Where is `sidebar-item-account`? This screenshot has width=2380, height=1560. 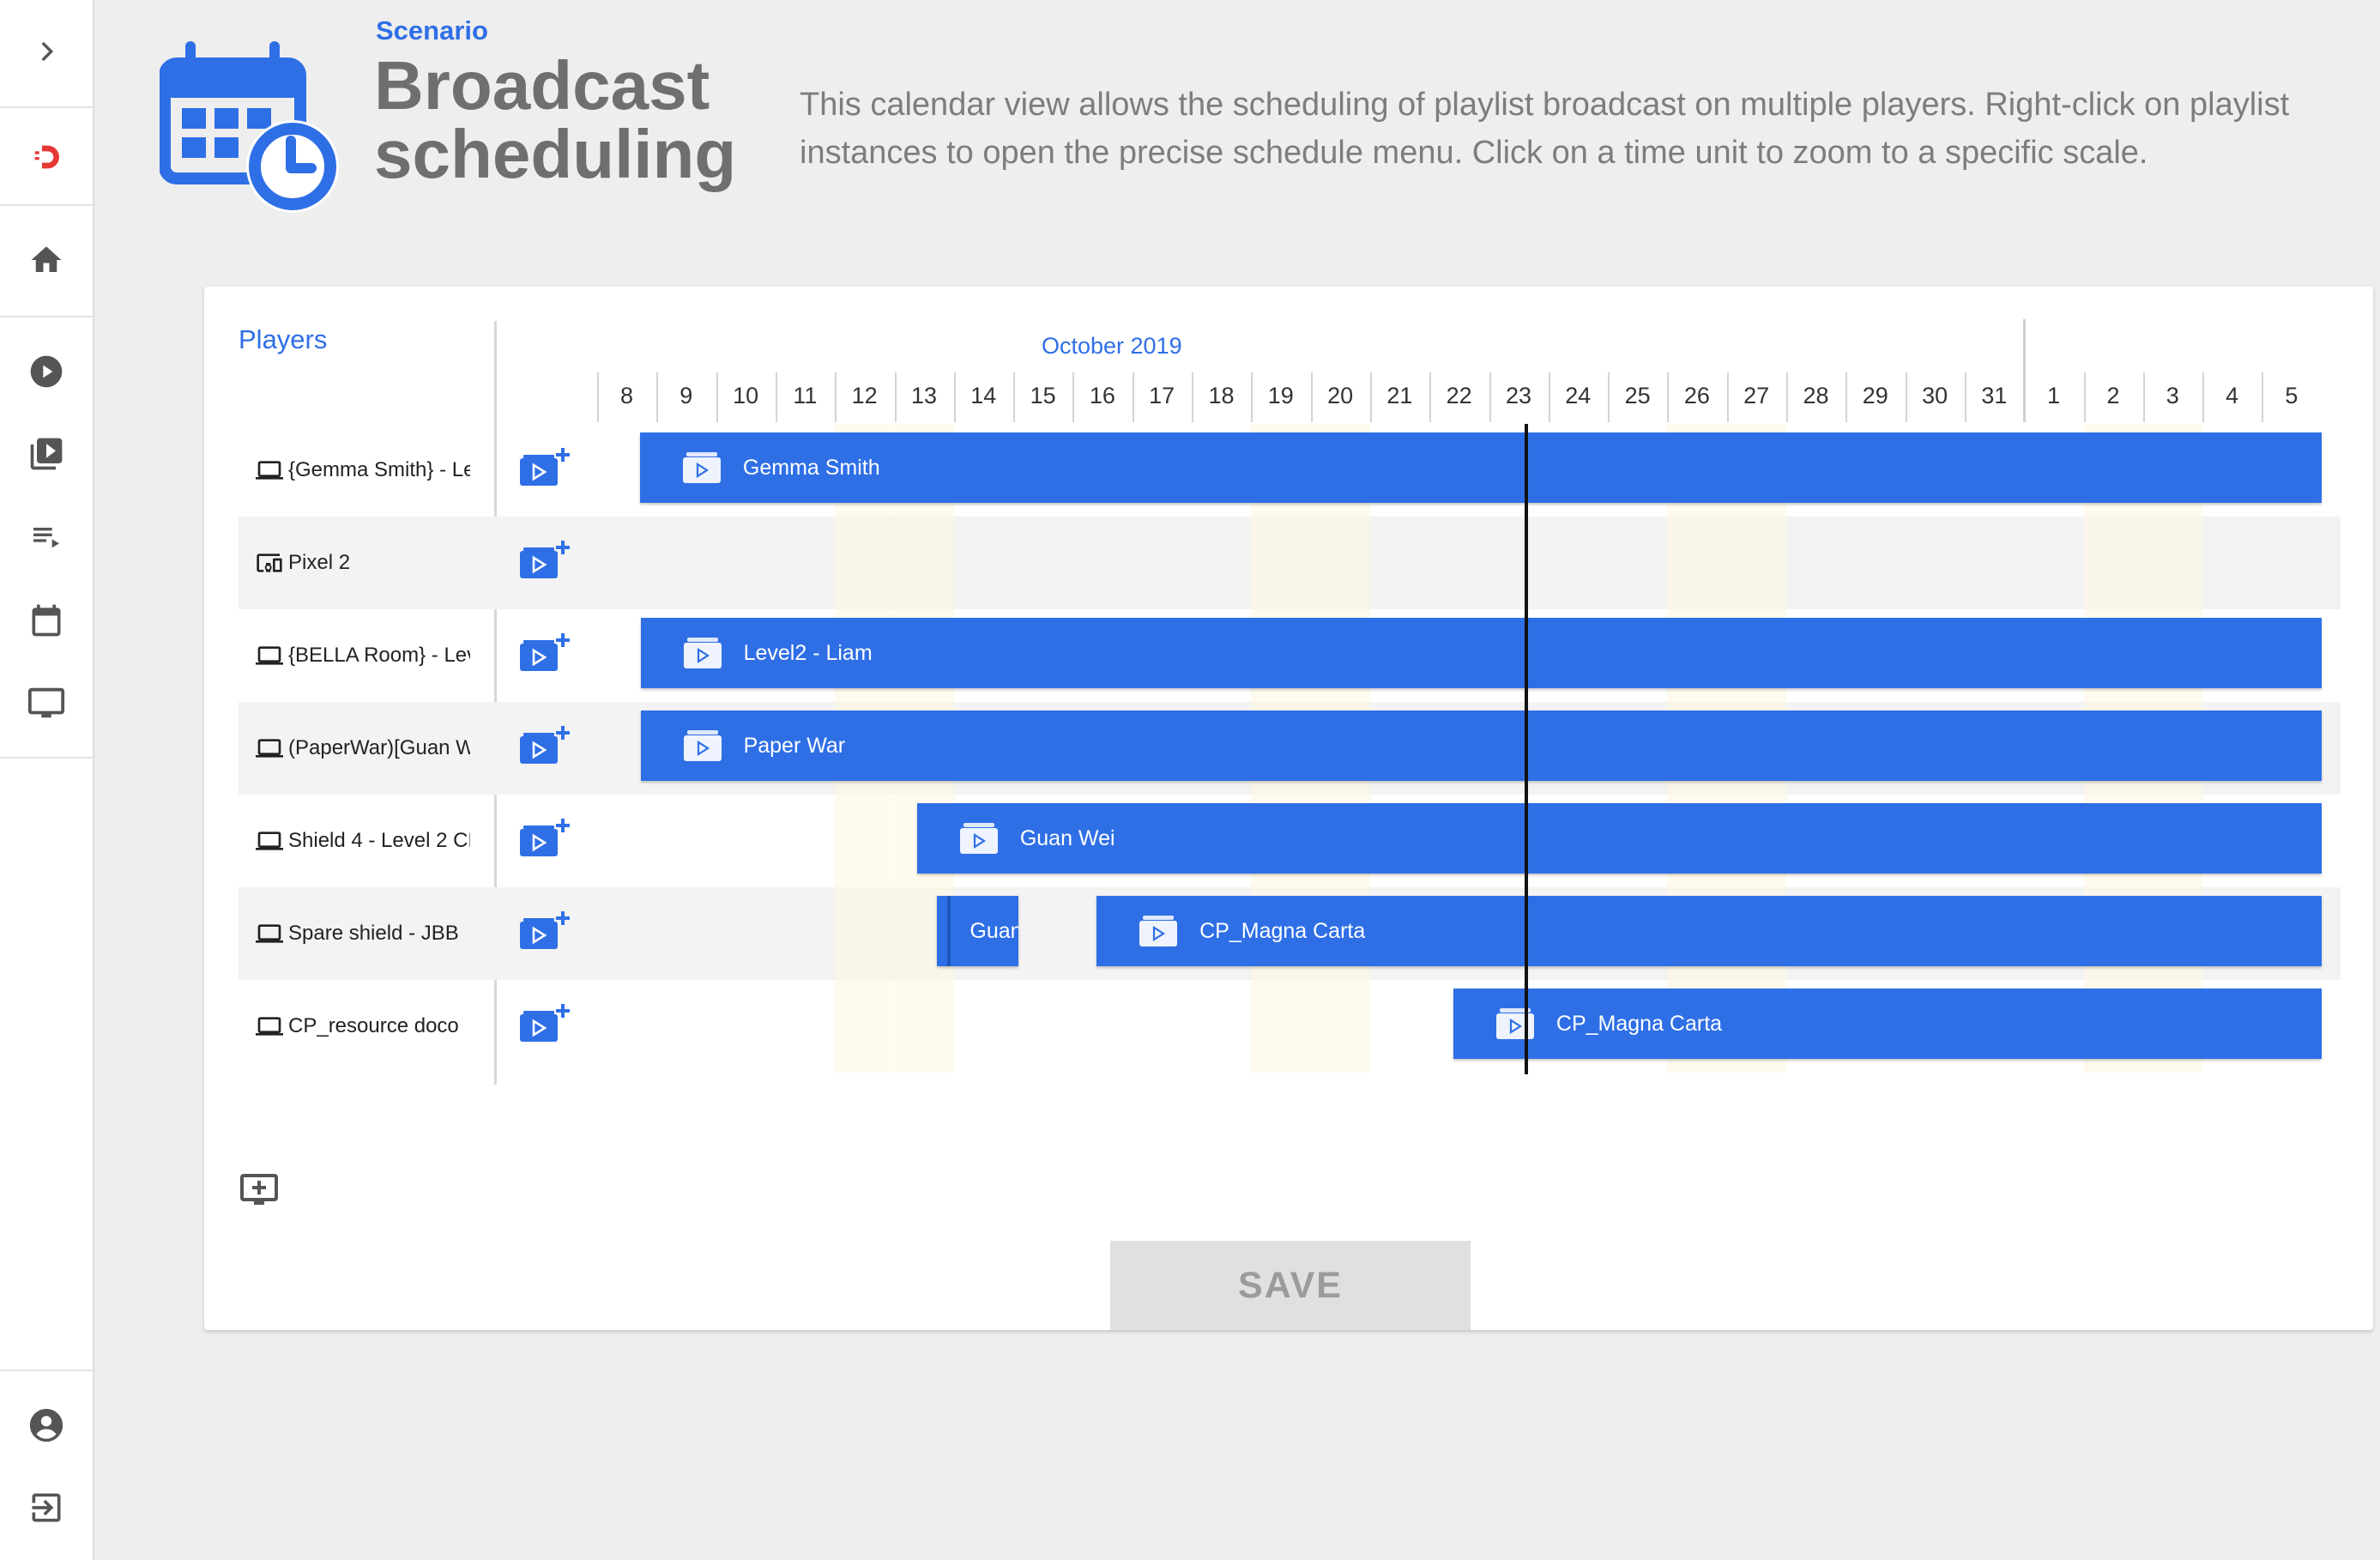 sidebar-item-account is located at coordinates (46, 1425).